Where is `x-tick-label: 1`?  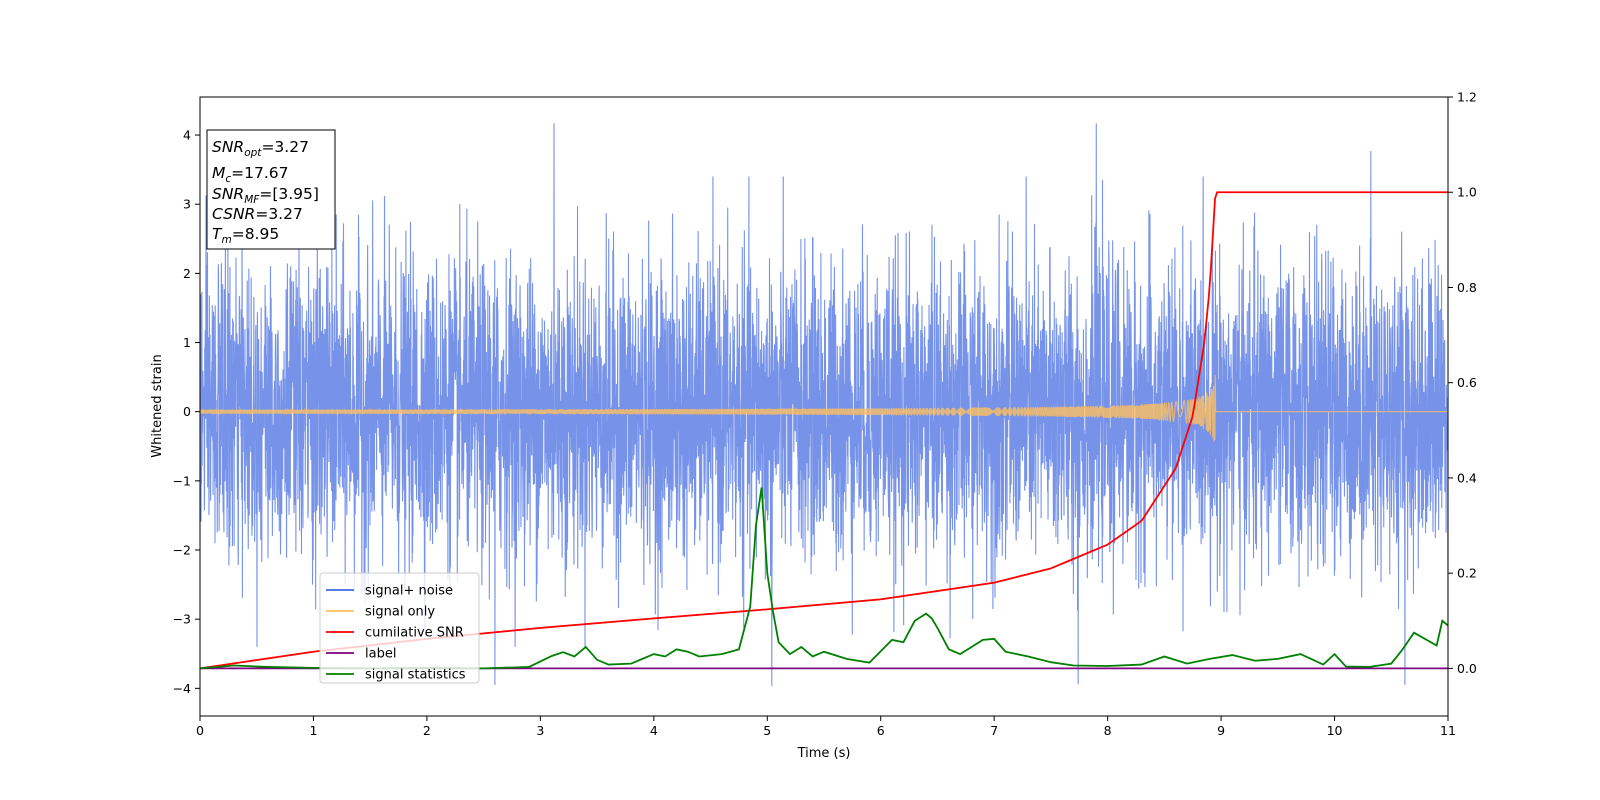
x-tick-label: 1 is located at coordinates (313, 730).